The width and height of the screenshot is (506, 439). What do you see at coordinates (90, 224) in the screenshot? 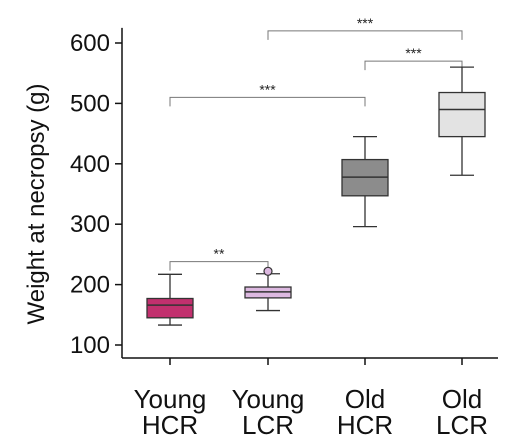
I see `y-tick-label: 300` at bounding box center [90, 224].